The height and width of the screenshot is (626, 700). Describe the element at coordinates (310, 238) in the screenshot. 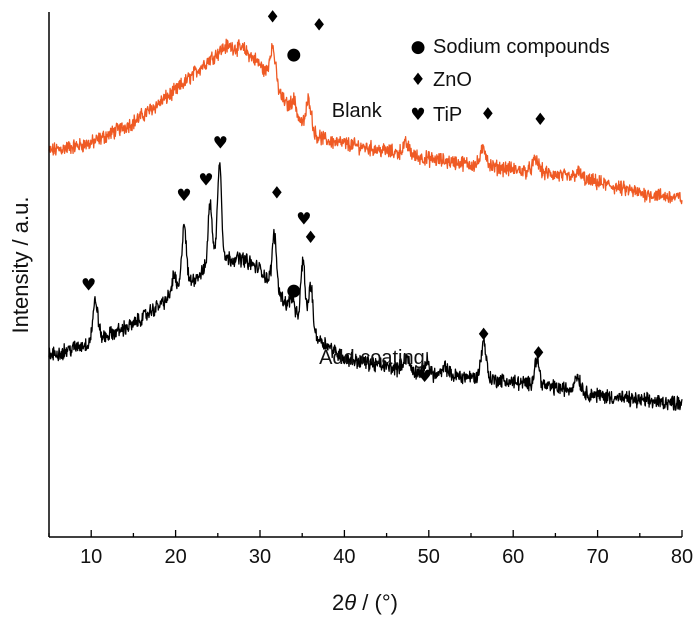

I see `peak-marker-add-coating-6: ♦` at that location.